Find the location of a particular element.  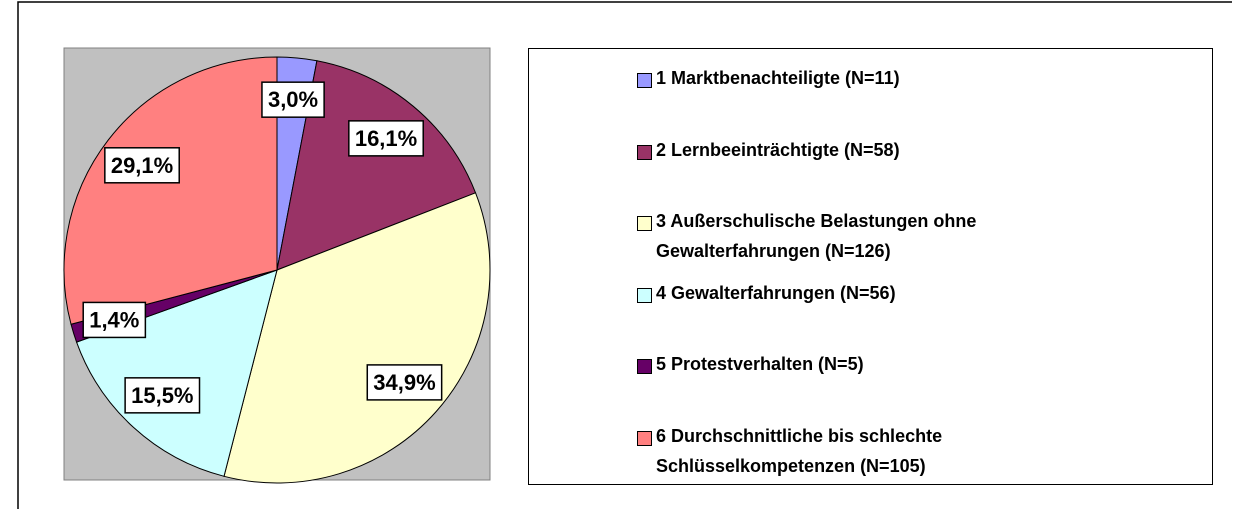

legend-label: 4 Gewalterfahrungen (N=56) is located at coordinates (776, 292).